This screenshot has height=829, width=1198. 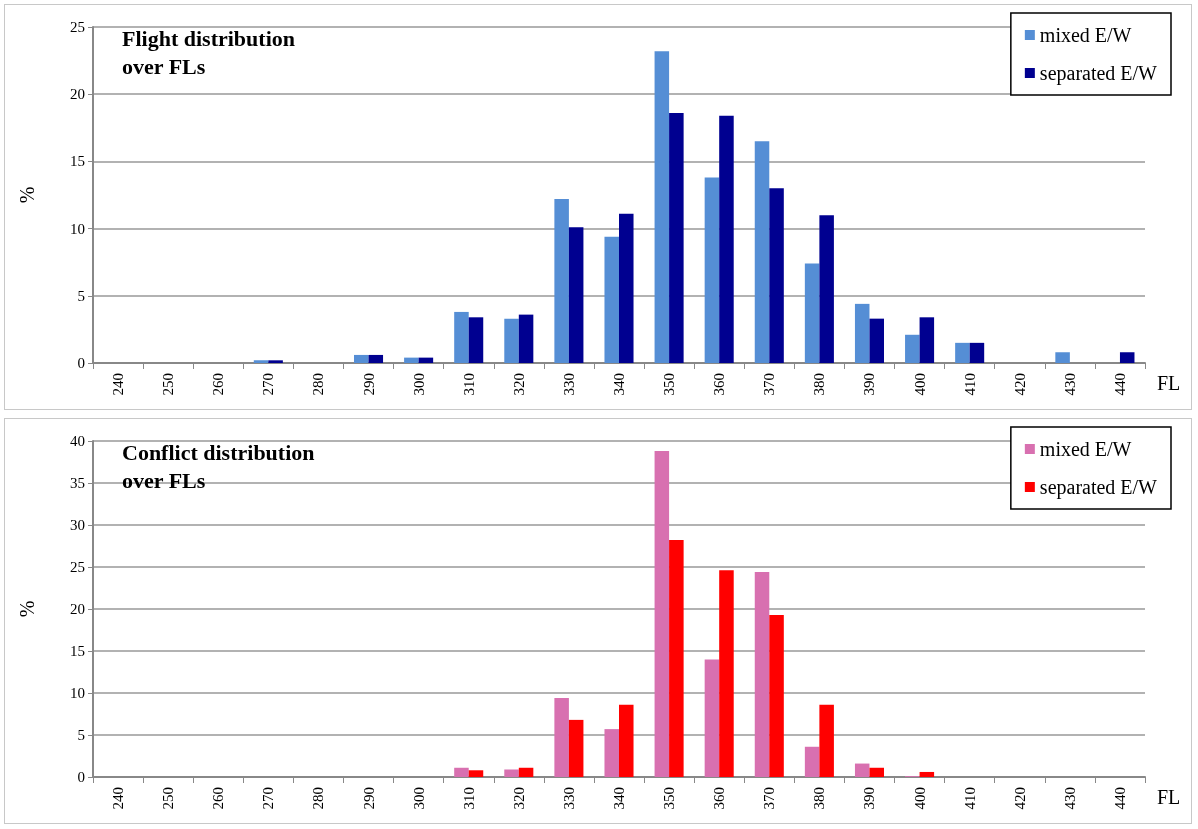 What do you see at coordinates (208, 52) in the screenshot?
I see `text: Flight distribution over FLs` at bounding box center [208, 52].